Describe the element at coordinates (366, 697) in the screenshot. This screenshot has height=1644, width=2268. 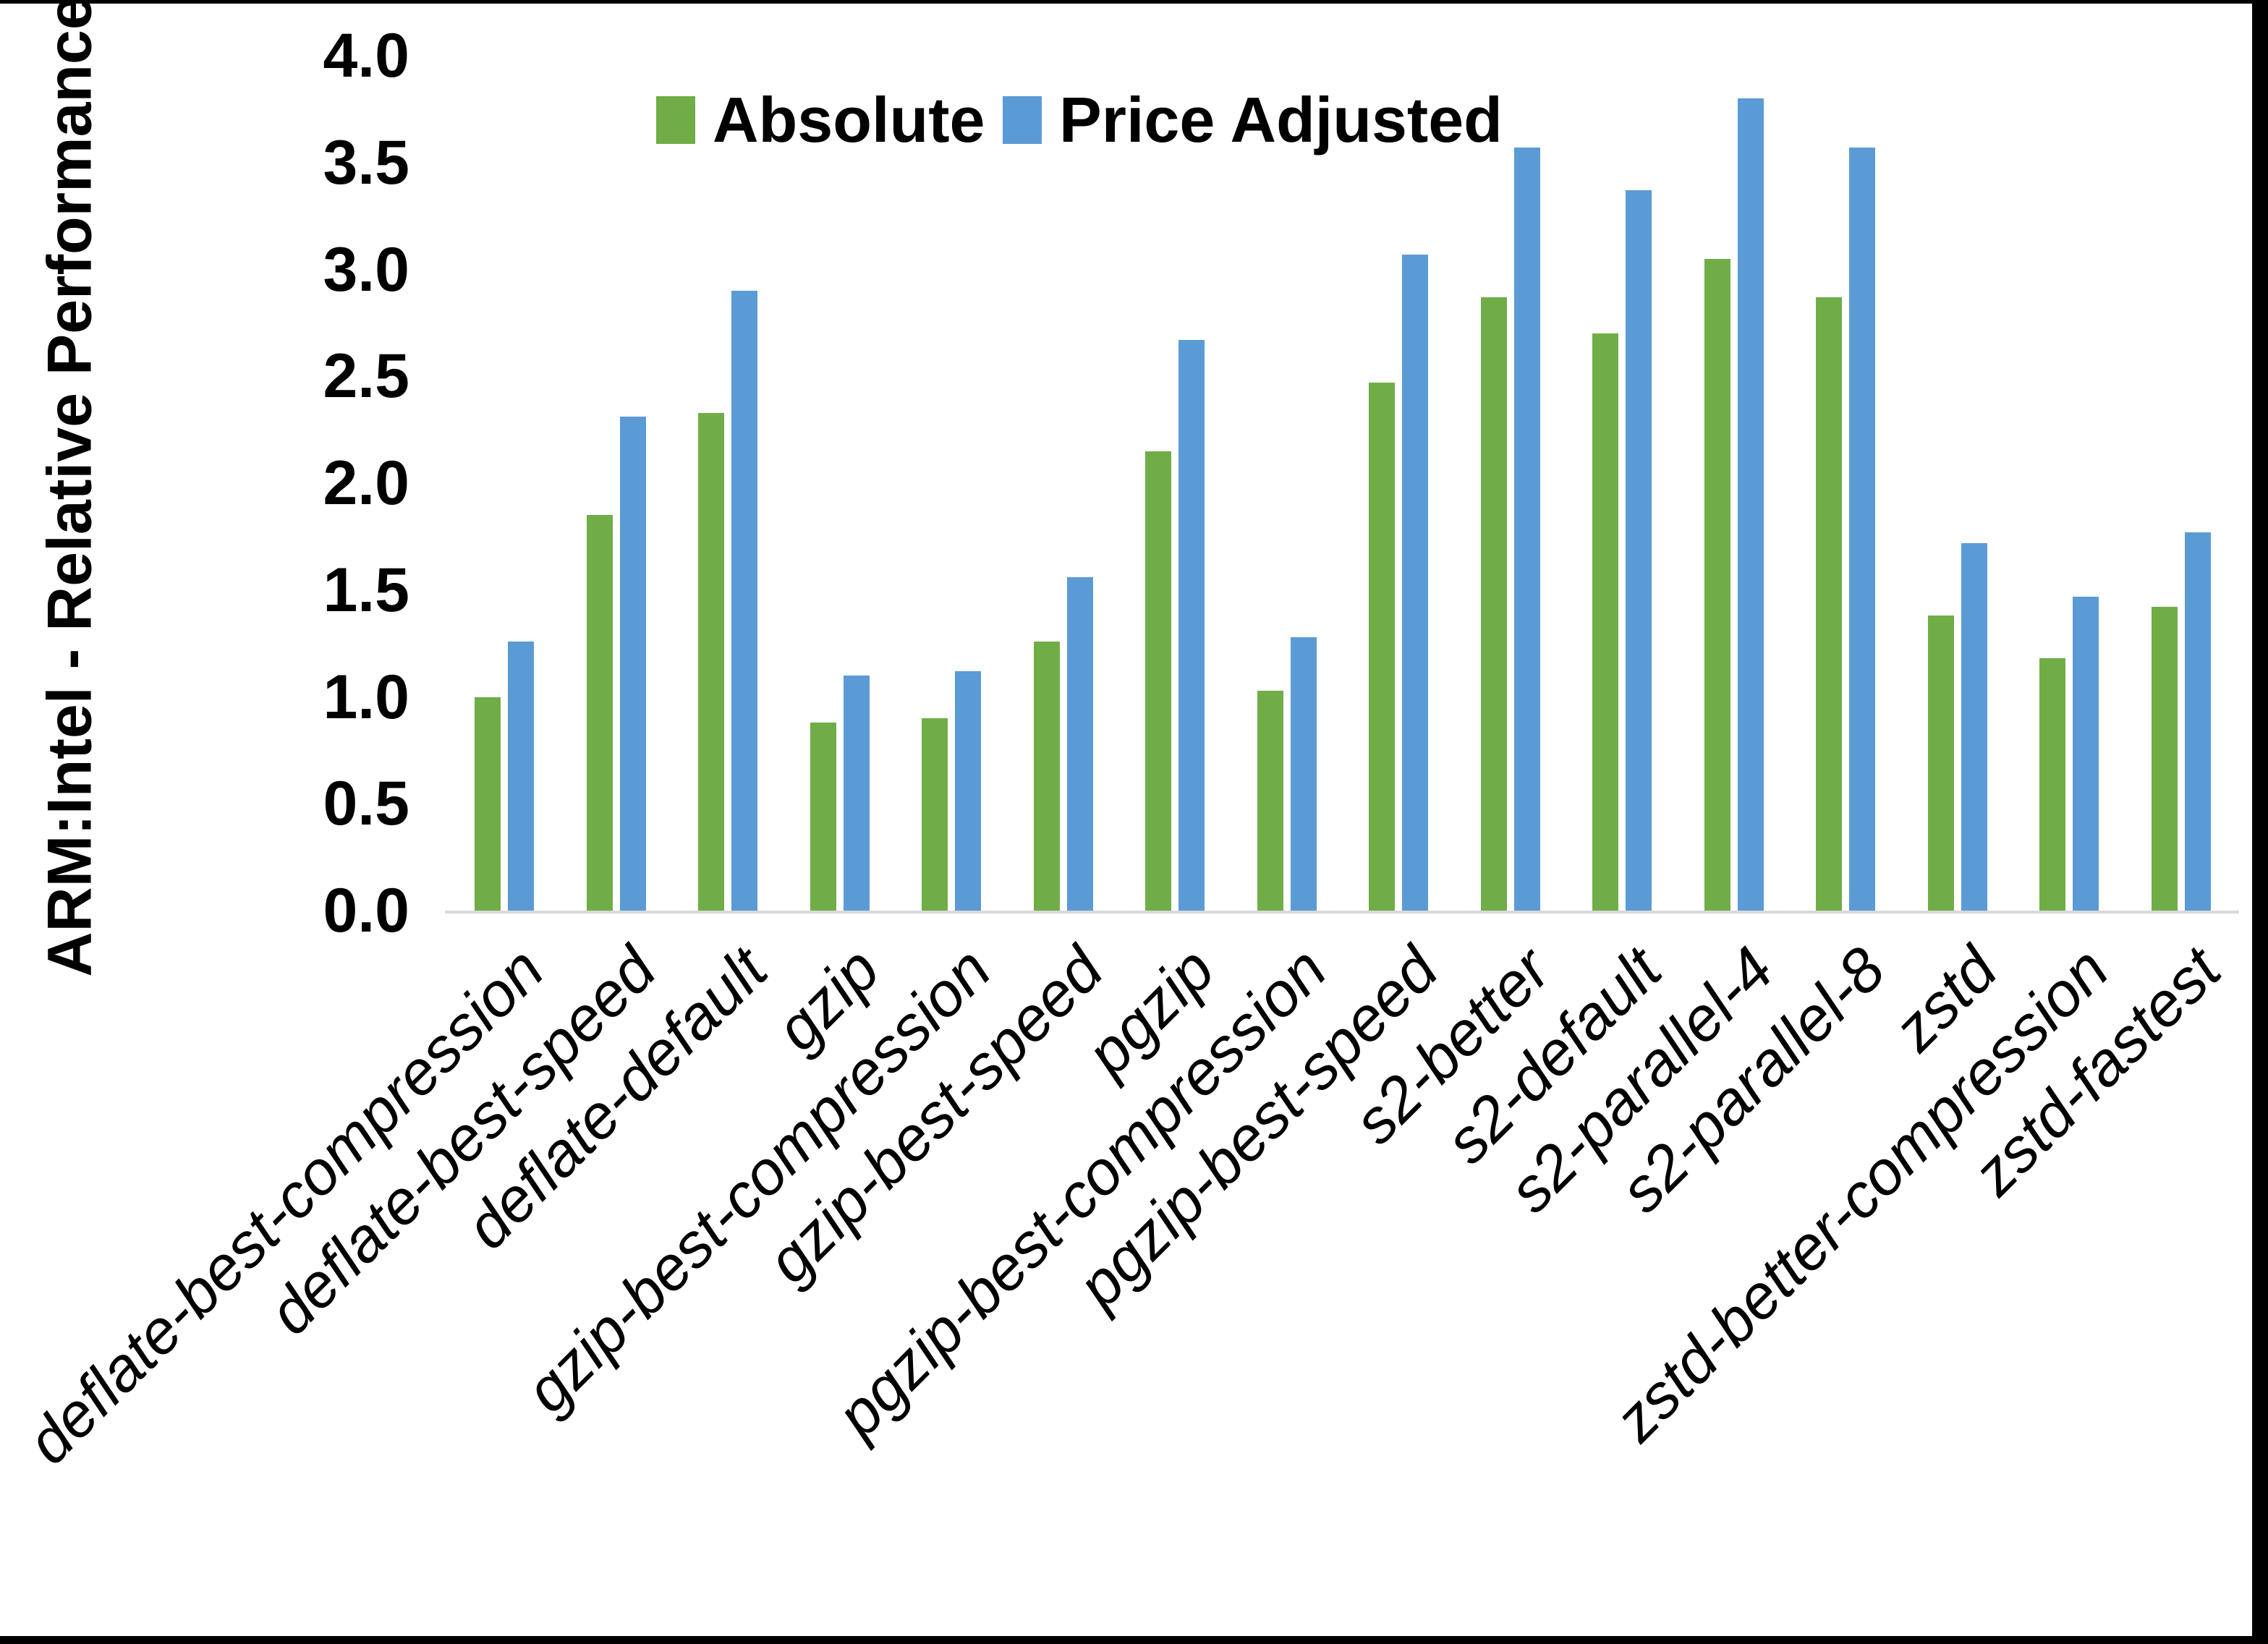
I see `y-tick-label: 1.0` at that location.